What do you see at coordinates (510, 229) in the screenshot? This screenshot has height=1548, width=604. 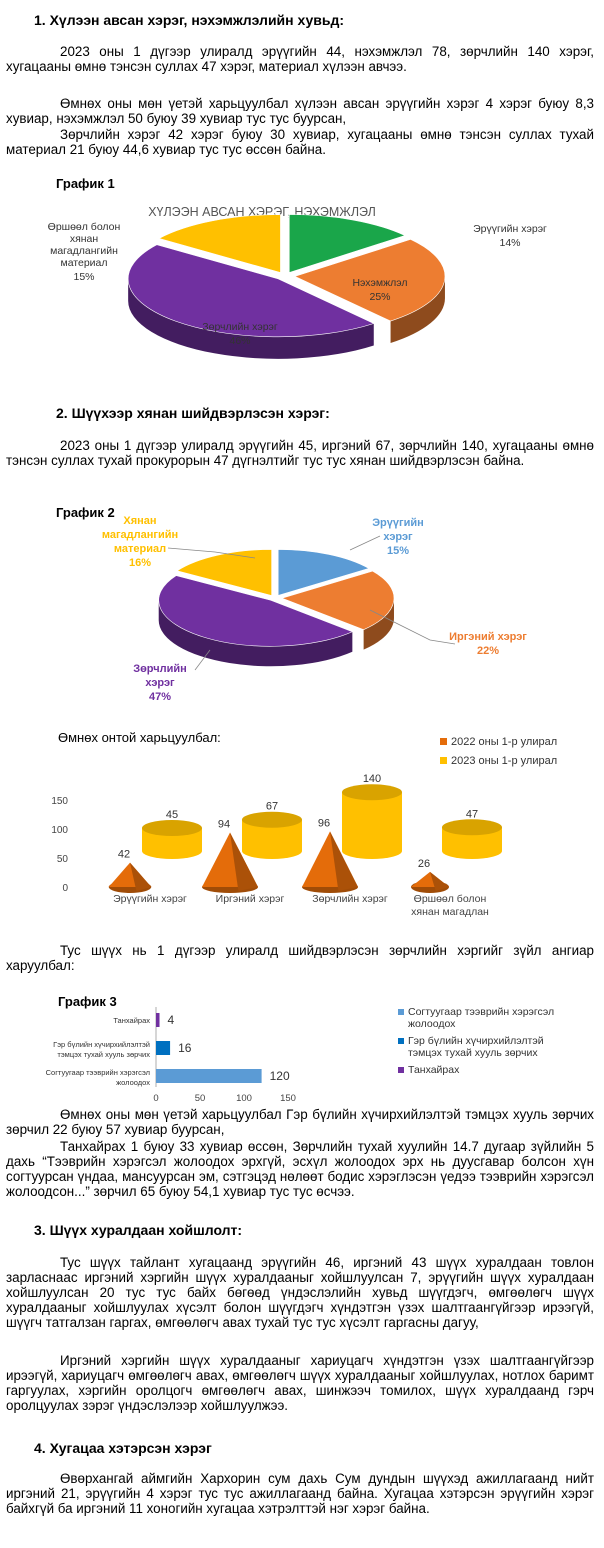 I see `chart-1-label-0-name: Эрүүгийн хэрэг` at bounding box center [510, 229].